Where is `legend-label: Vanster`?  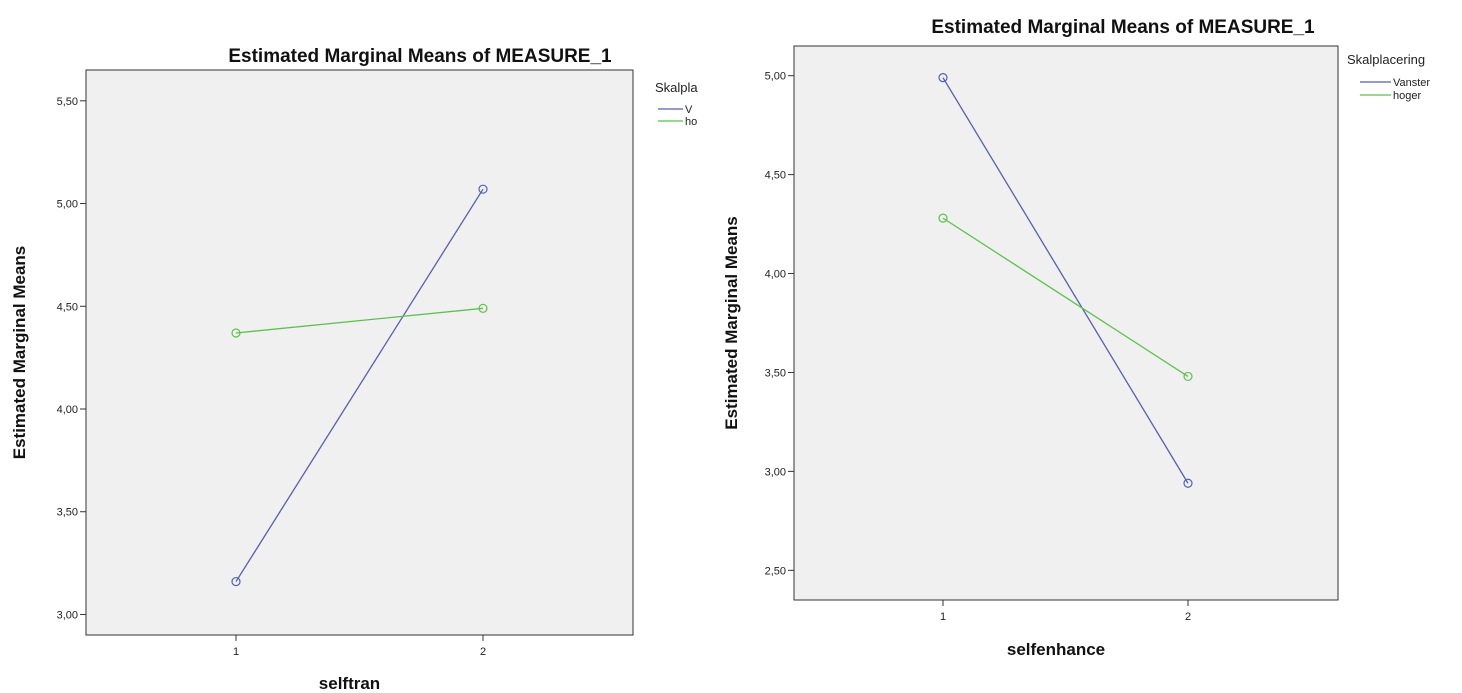 legend-label: Vanster is located at coordinates (1411, 83).